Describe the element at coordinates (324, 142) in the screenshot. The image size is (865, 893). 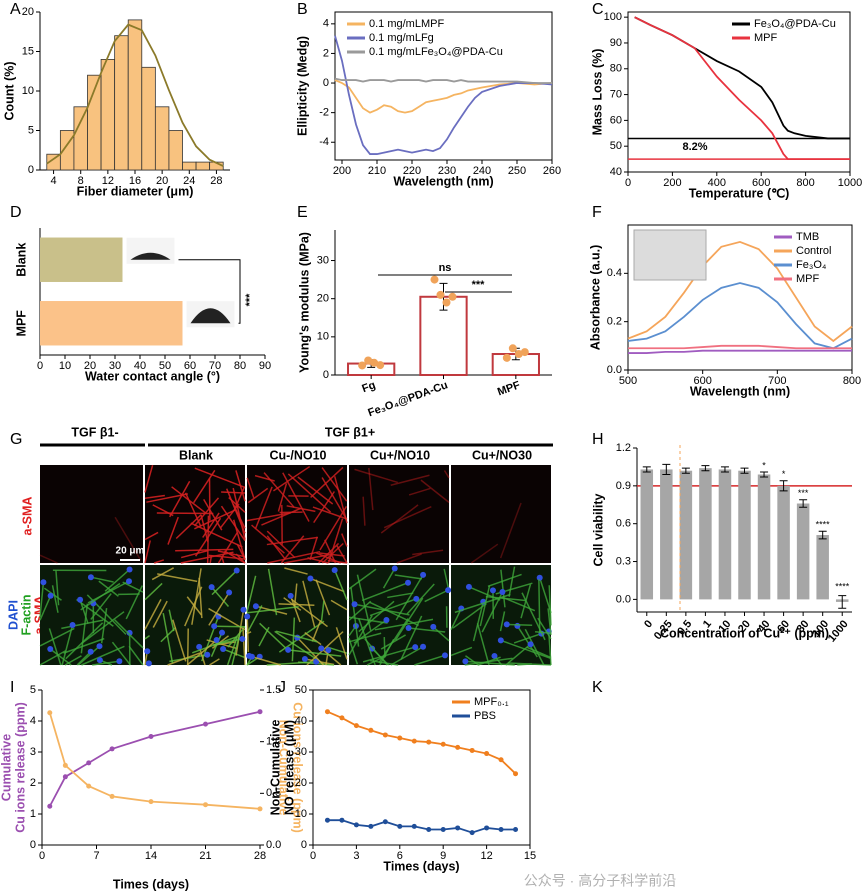
I see `y-tick-label: -4` at that location.